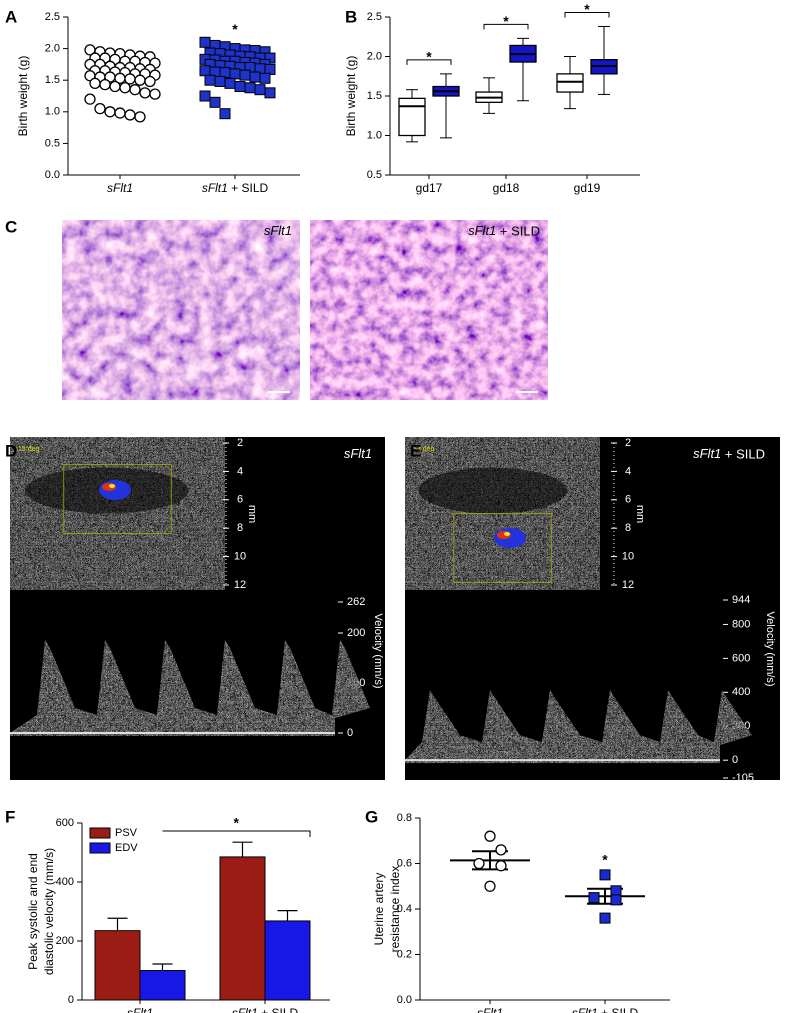 This screenshot has height=1013, width=785. I want to click on y-axis-label: Peak systolic and end, so click(33, 911).